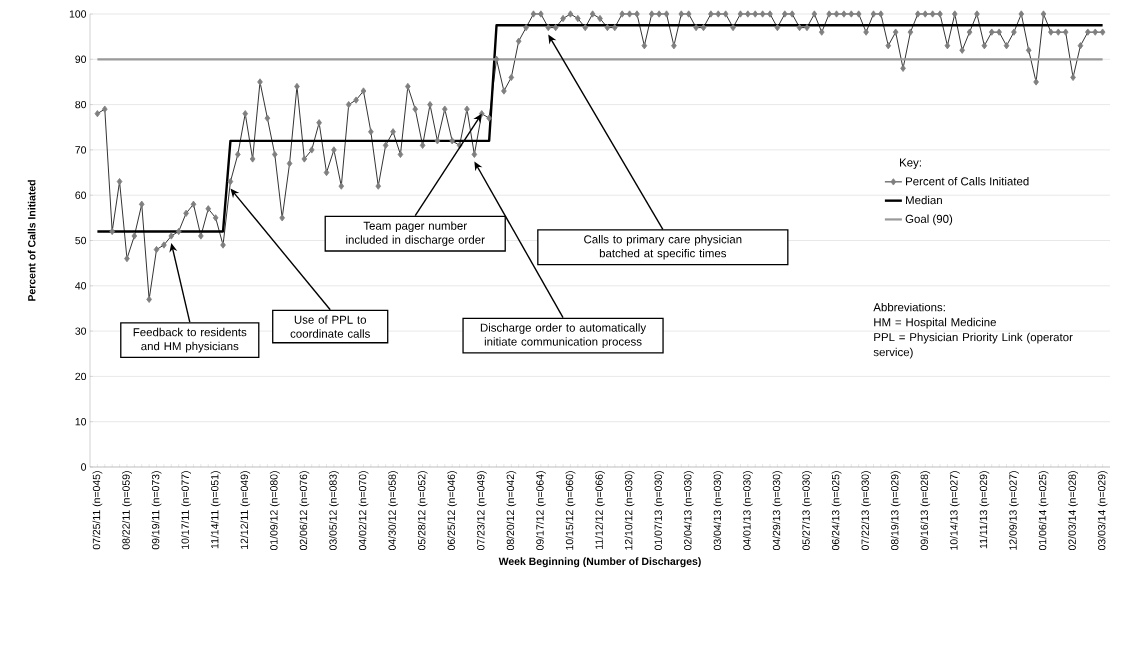  I want to click on x-tick-label: 12/12/11 (n=049), so click(245, 510).